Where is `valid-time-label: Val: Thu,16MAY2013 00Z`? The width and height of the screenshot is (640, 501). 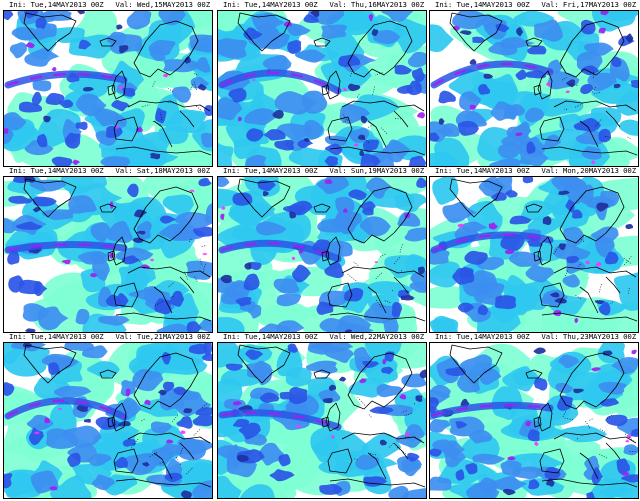 valid-time-label: Val: Thu,16MAY2013 00Z is located at coordinates (376, 4).